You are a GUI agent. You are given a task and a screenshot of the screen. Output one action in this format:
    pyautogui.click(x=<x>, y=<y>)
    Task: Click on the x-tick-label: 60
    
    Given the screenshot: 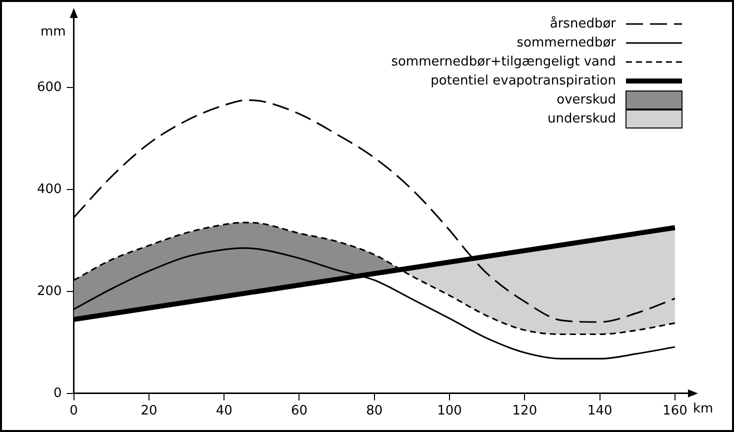 What is the action you would take?
    pyautogui.click(x=299, y=411)
    